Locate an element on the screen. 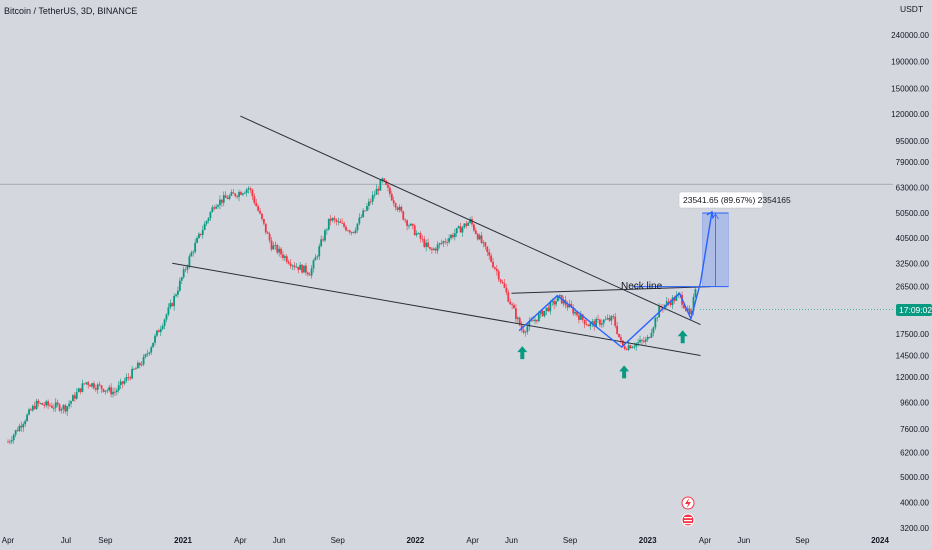 The height and width of the screenshot is (550, 932). w-pattern-path is located at coordinates (615, 280).